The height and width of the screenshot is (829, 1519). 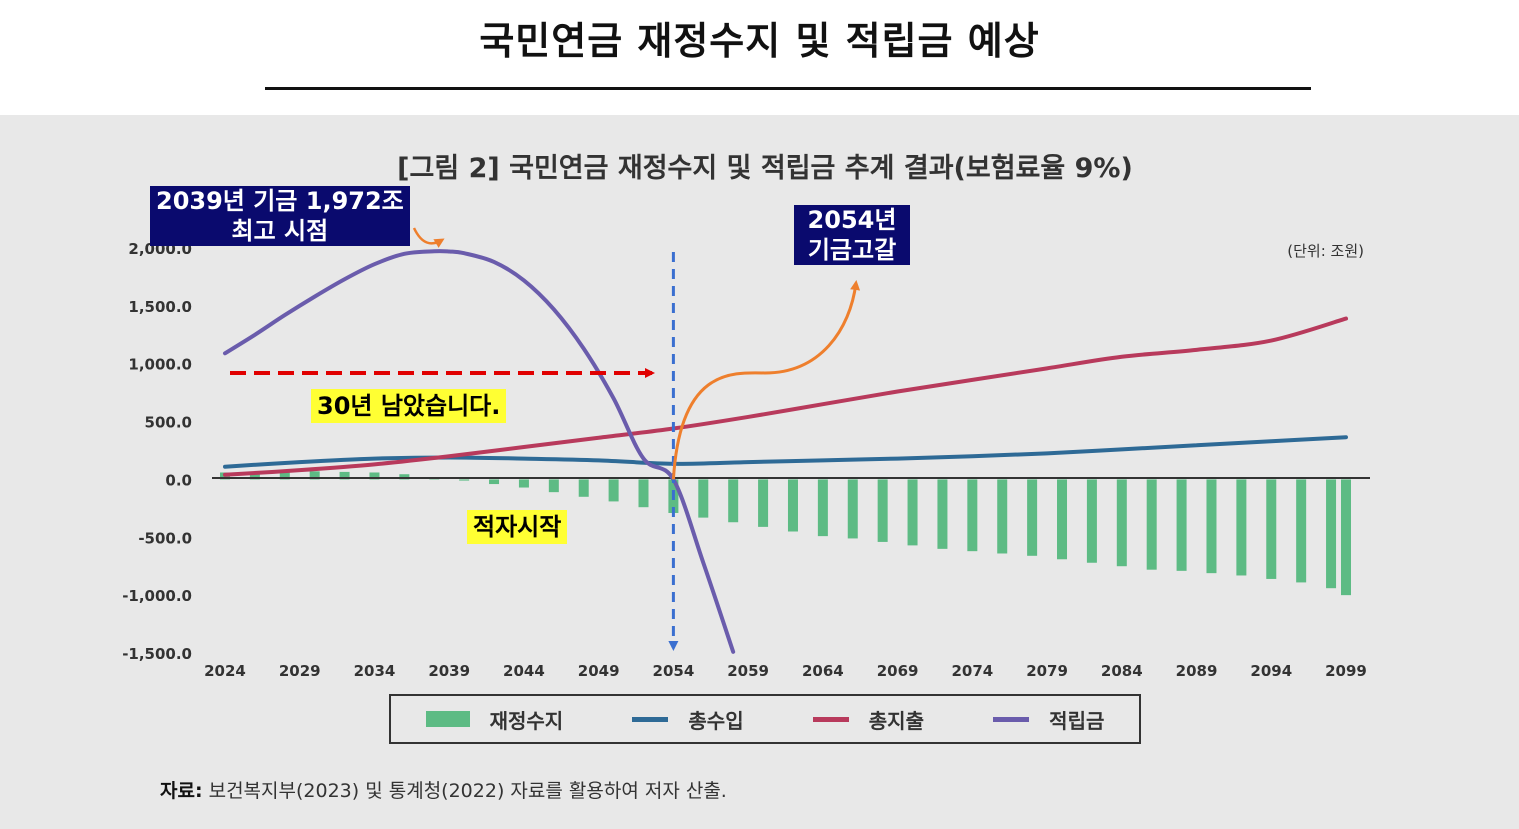 What do you see at coordinates (599, 671) in the screenshot?
I see `x-tick-label: 2049` at bounding box center [599, 671].